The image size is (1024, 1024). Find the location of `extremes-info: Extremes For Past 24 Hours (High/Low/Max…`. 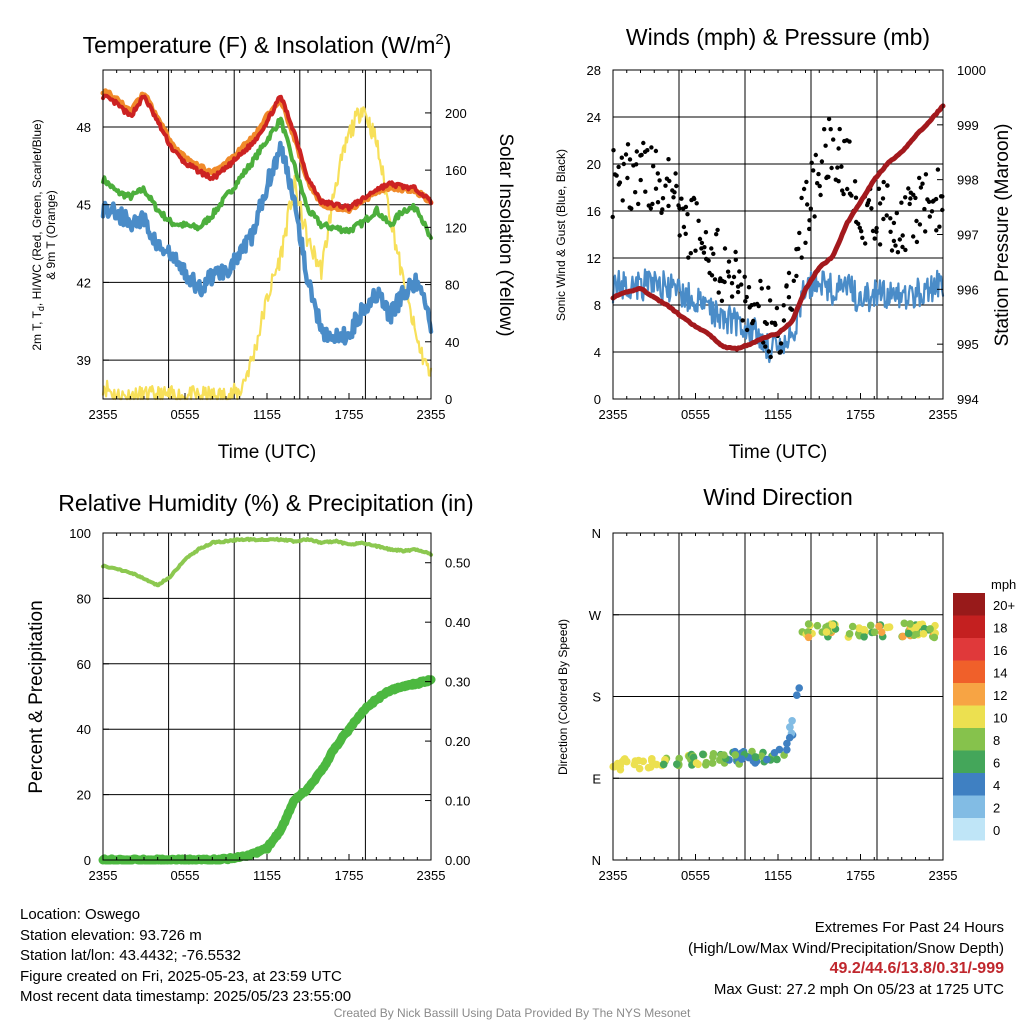

extremes-info: Extremes For Past 24 Hours (High/Low/Max… is located at coordinates (846, 959).